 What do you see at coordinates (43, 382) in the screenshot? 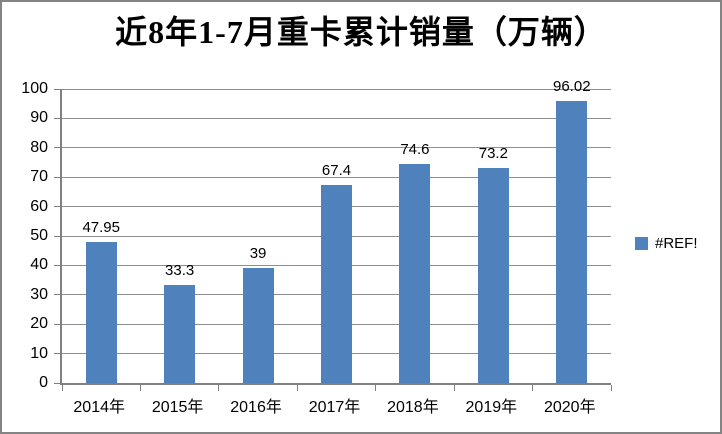
I see `y-axis-tick-label: 0` at bounding box center [43, 382].